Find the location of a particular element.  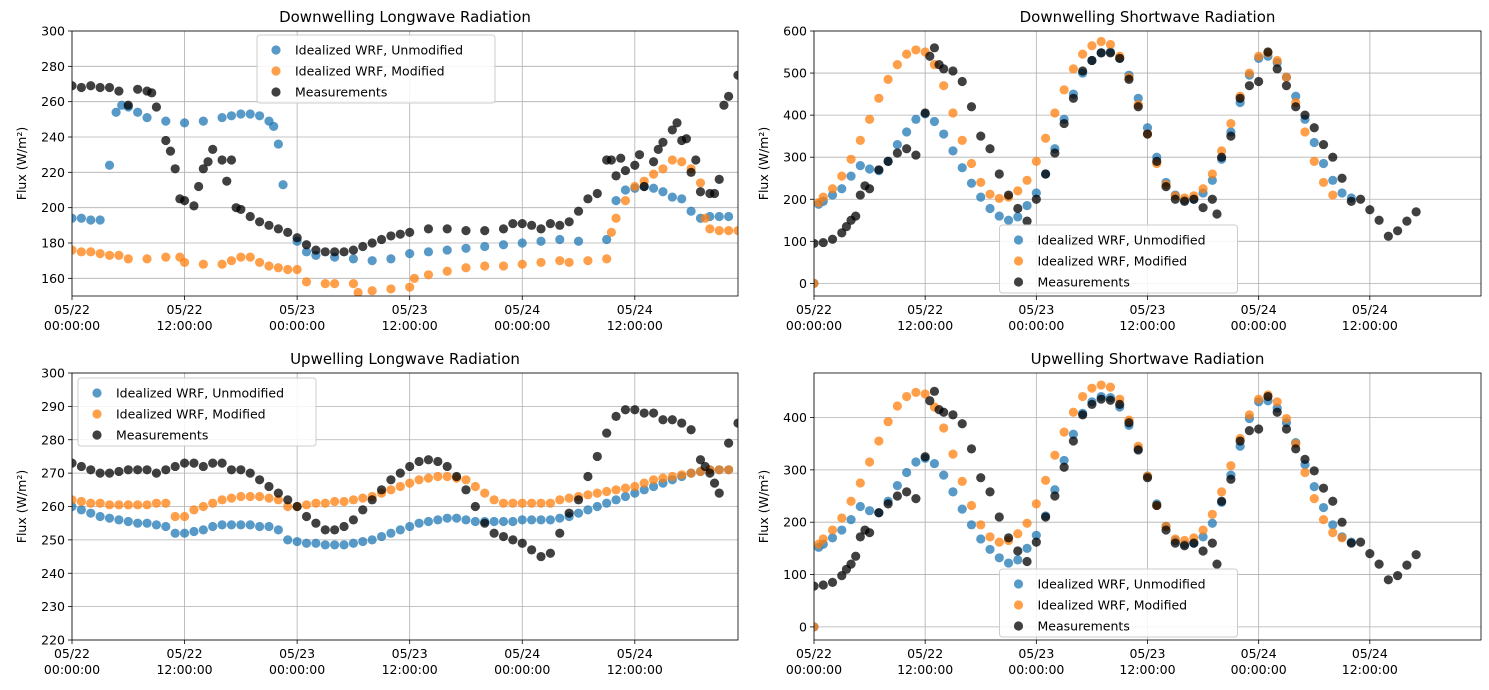

y-axis-label: Flux (W/m²) is located at coordinates (763, 163).